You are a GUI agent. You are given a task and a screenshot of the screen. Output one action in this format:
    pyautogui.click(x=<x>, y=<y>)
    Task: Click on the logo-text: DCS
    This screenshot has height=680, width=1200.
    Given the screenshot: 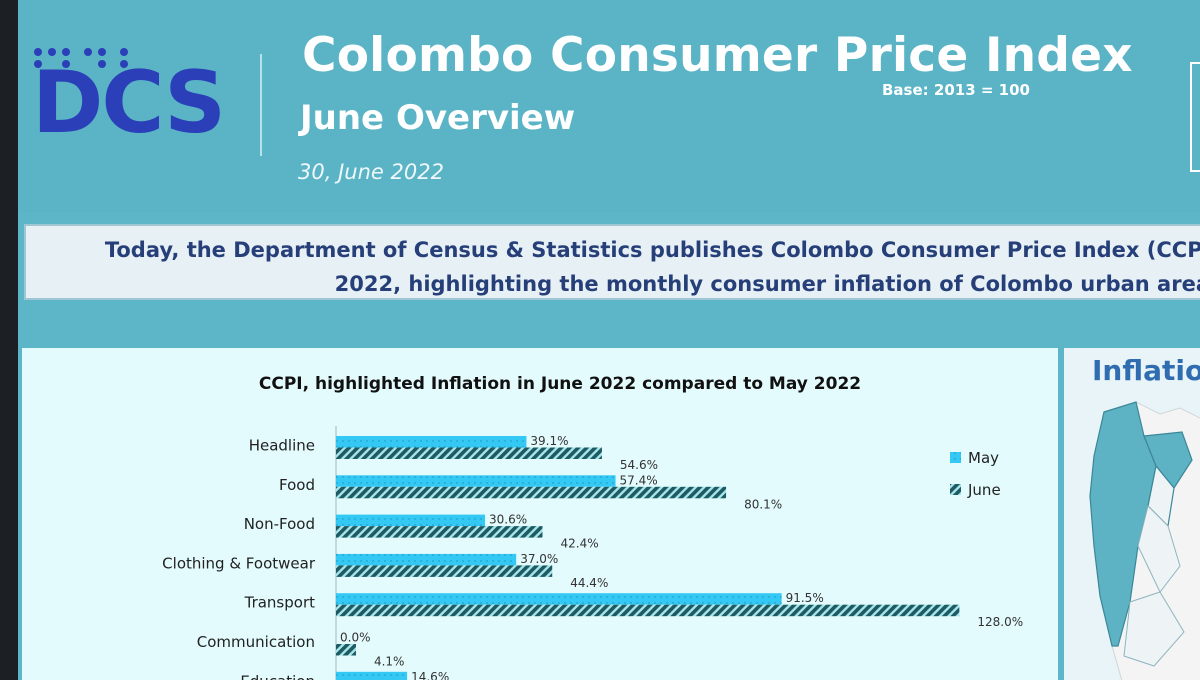 What is the action you would take?
    pyautogui.click(x=129, y=103)
    